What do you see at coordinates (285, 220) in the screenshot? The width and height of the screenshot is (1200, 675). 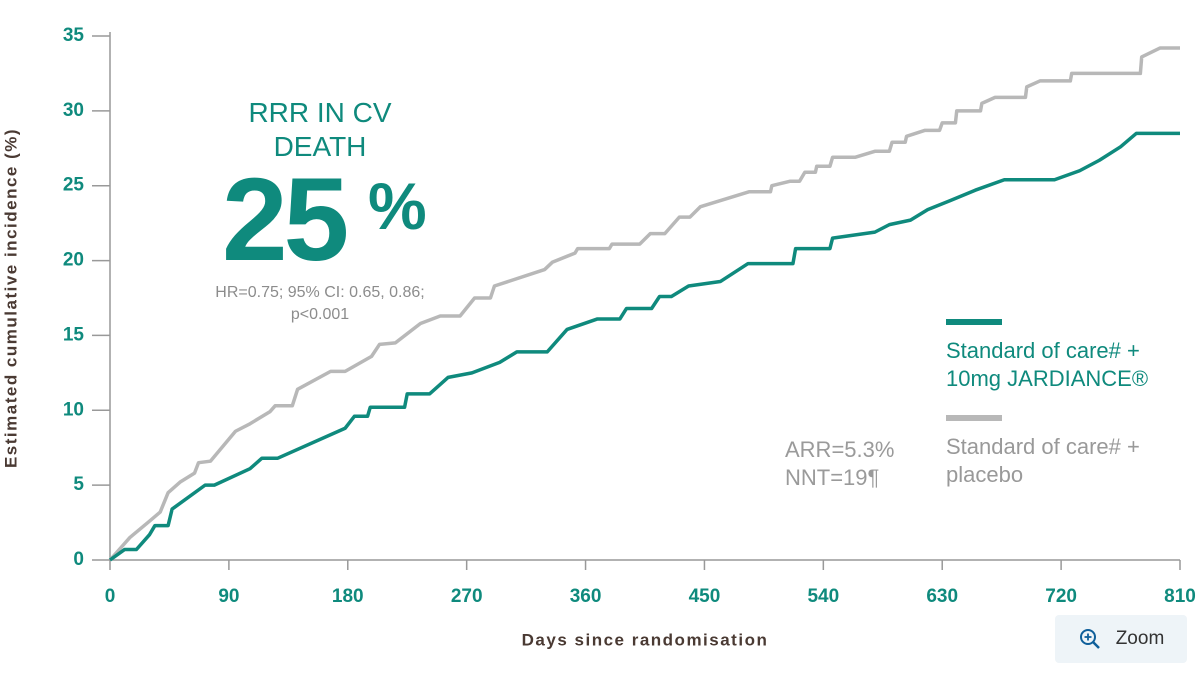 I see `annotation-big: 25` at bounding box center [285, 220].